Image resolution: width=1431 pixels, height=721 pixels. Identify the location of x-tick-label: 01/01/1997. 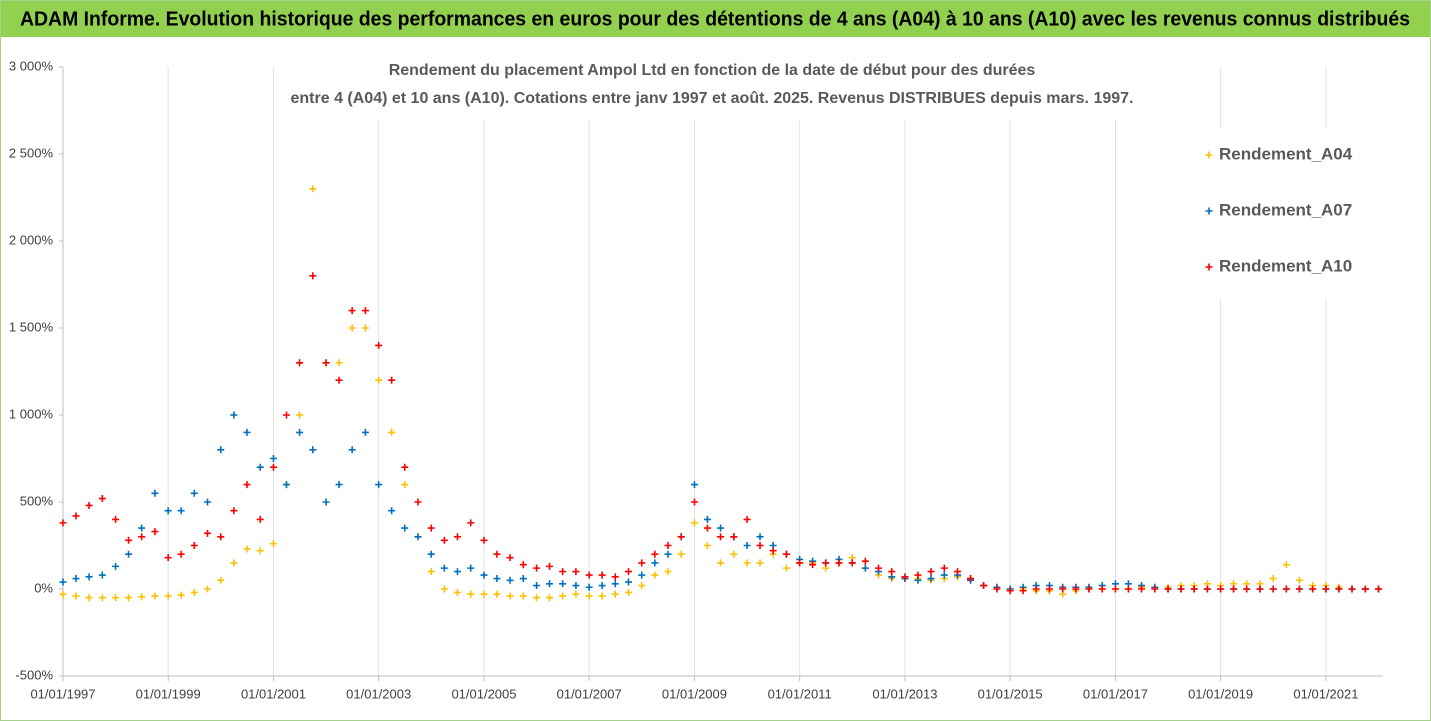
(62, 693).